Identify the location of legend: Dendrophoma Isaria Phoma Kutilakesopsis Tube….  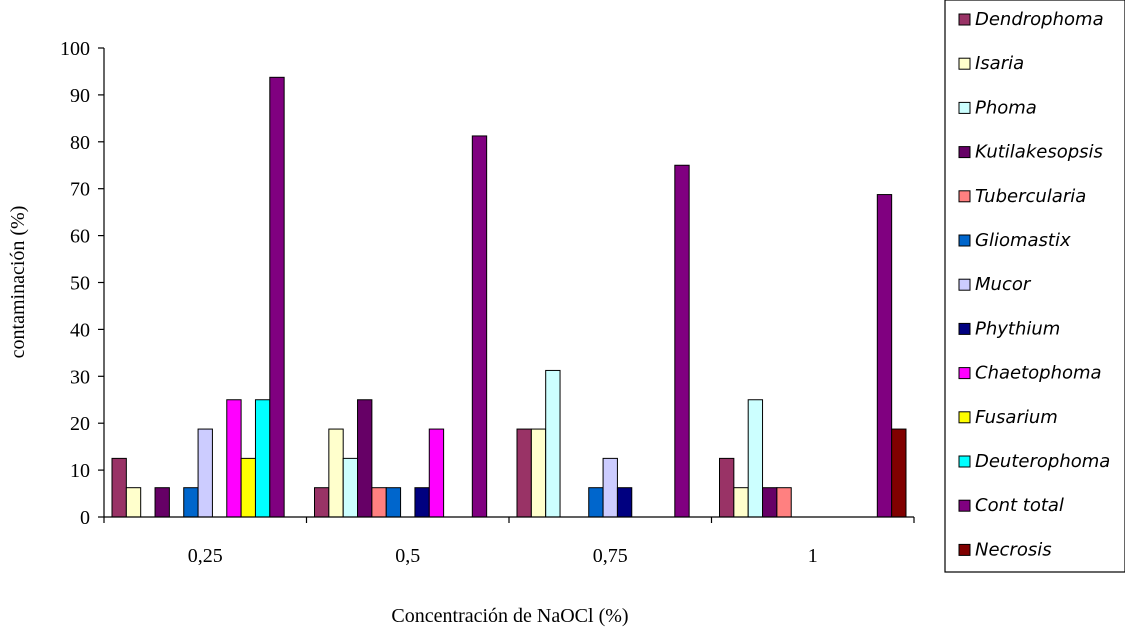
(1034, 286).